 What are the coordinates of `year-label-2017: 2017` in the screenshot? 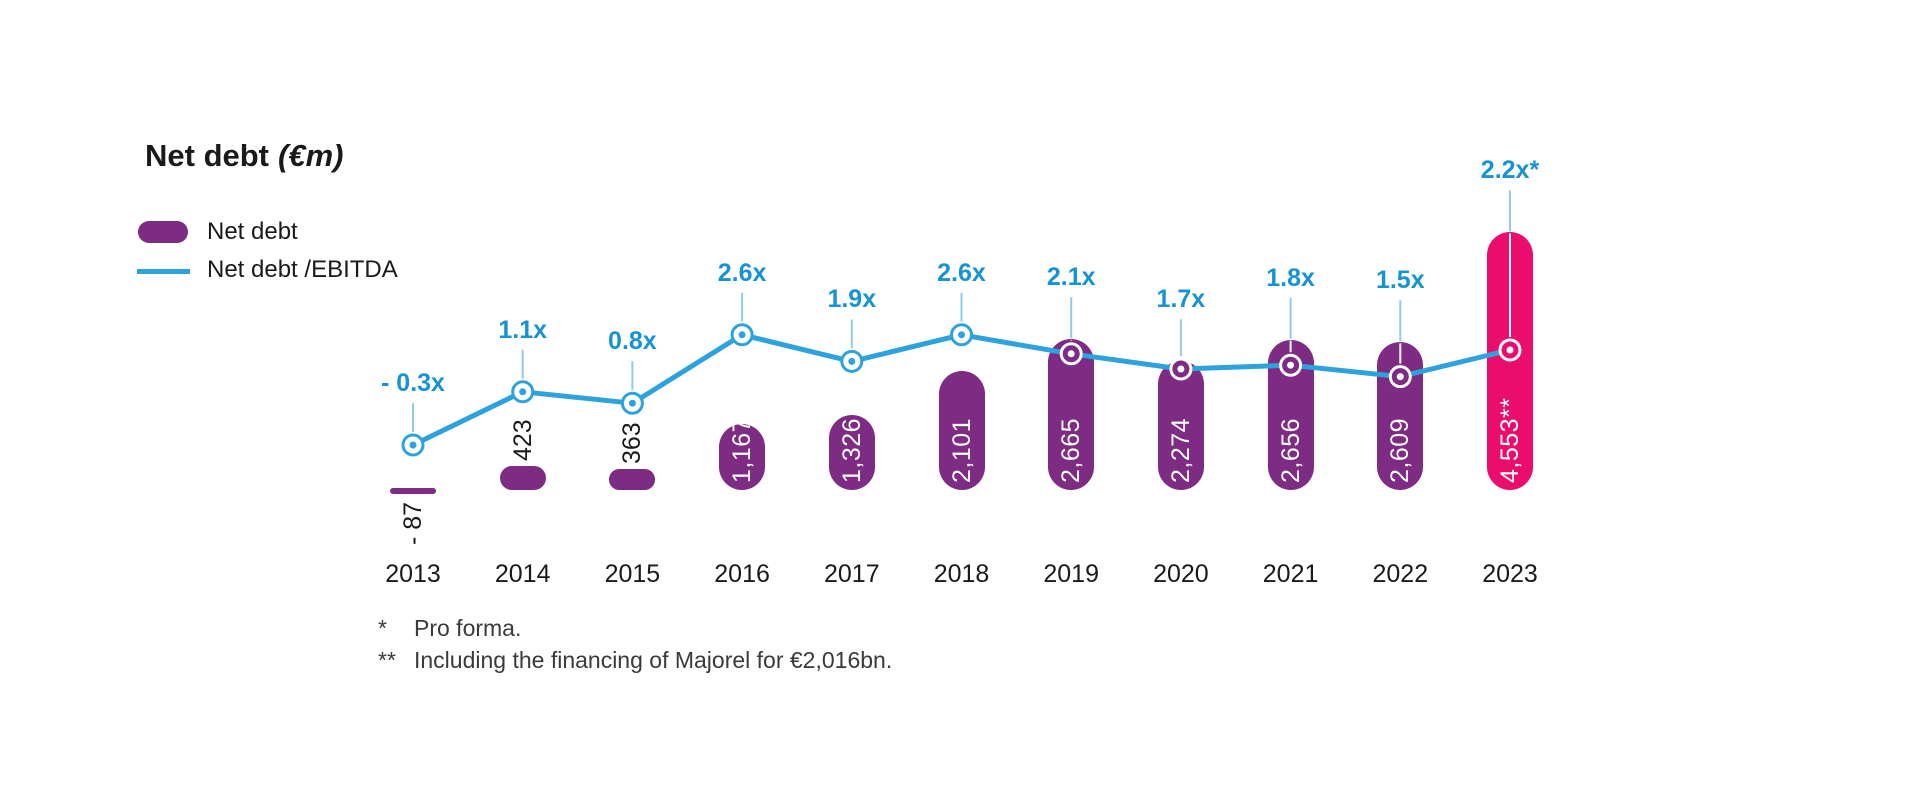 It's located at (851, 574).